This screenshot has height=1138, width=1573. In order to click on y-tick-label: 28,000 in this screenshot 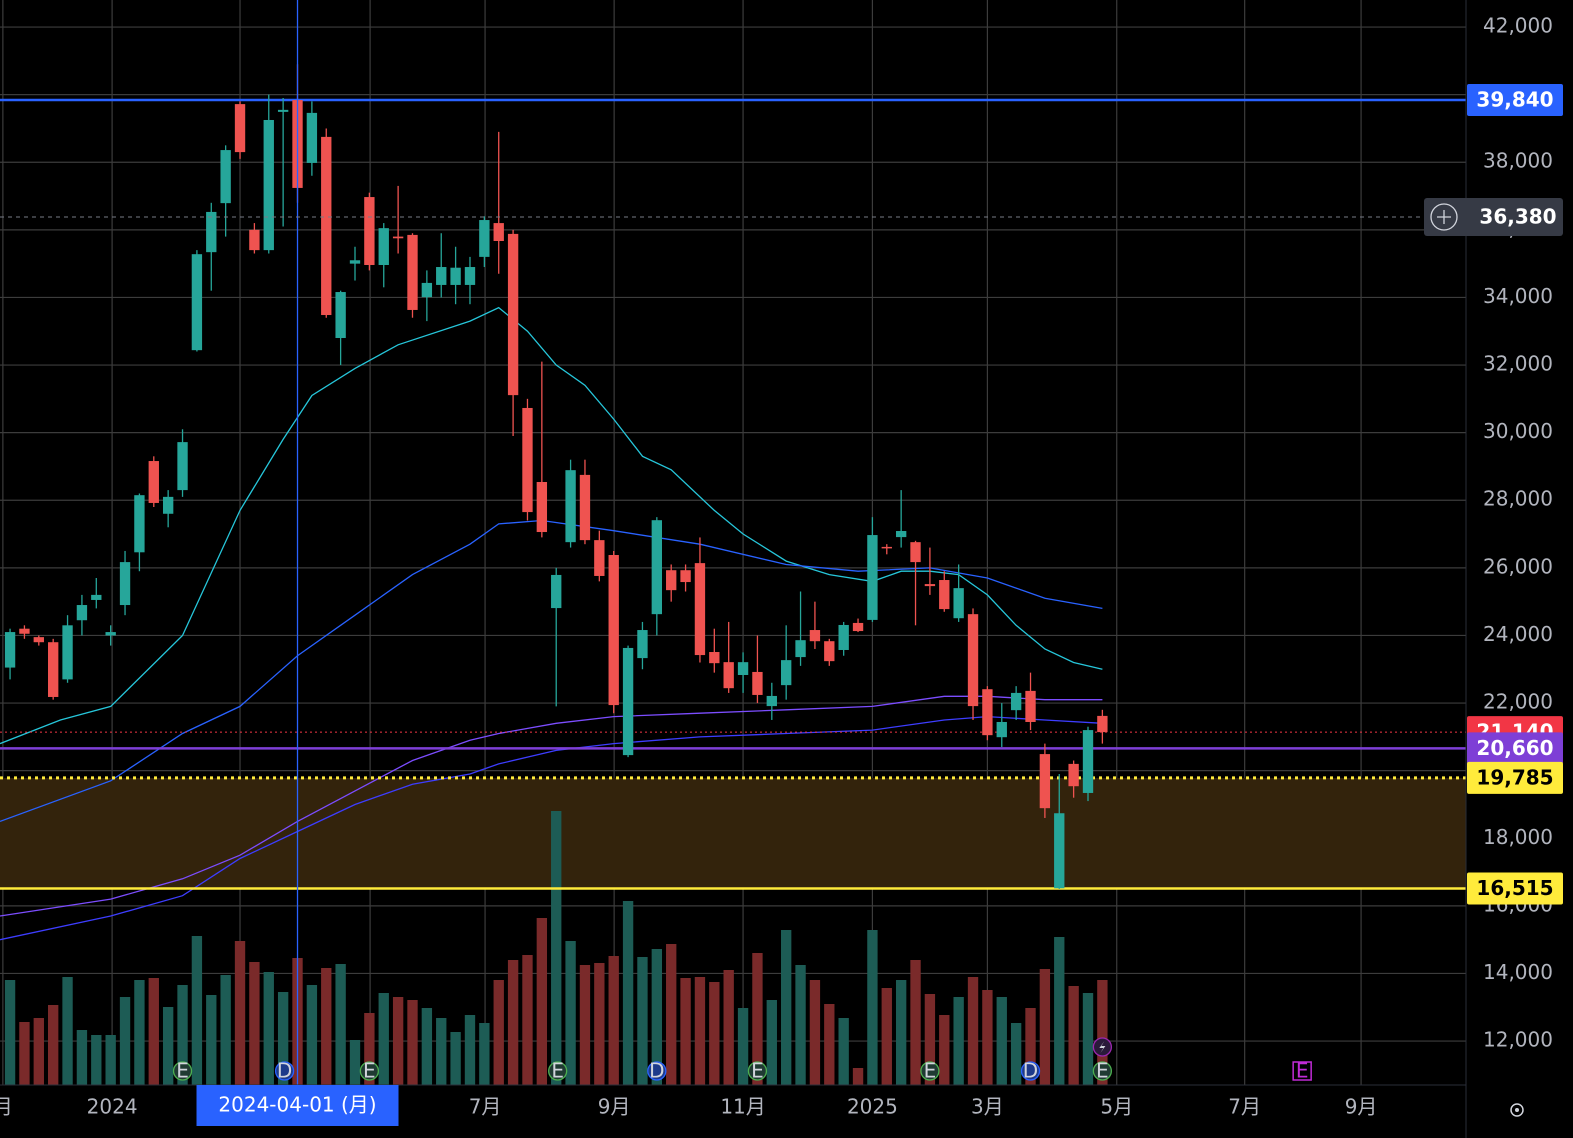, I will do `click(1518, 499)`.